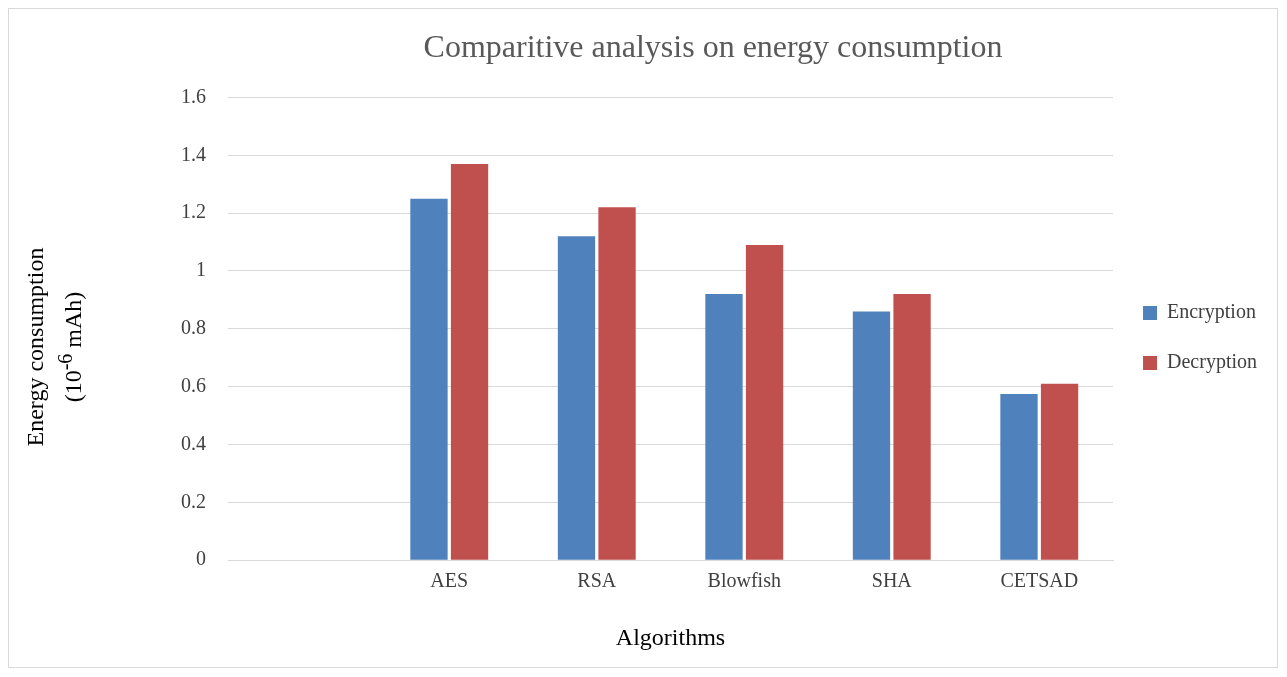  Describe the element at coordinates (1212, 362) in the screenshot. I see `legend-label: Decryption` at that location.